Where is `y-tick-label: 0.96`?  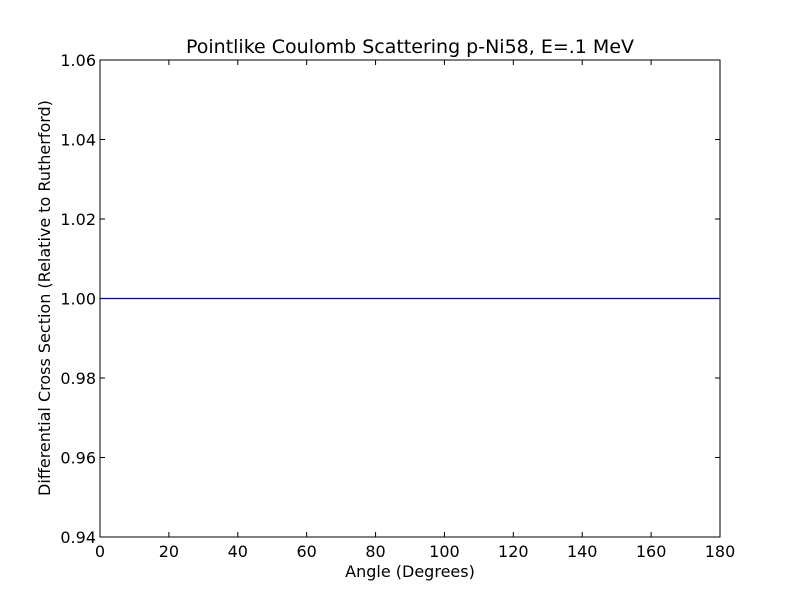 y-tick-label: 0.96 is located at coordinates (78, 458).